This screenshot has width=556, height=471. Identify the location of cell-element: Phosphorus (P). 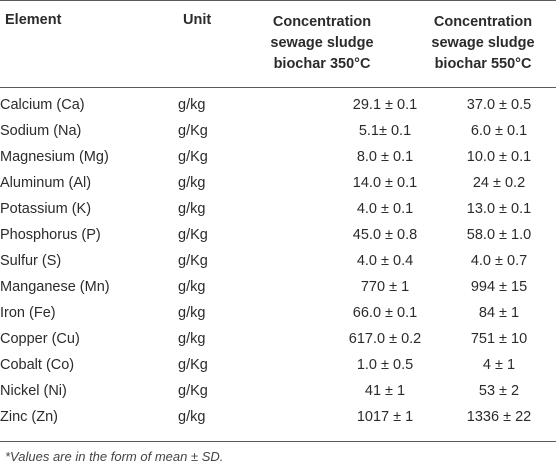
(50, 235).